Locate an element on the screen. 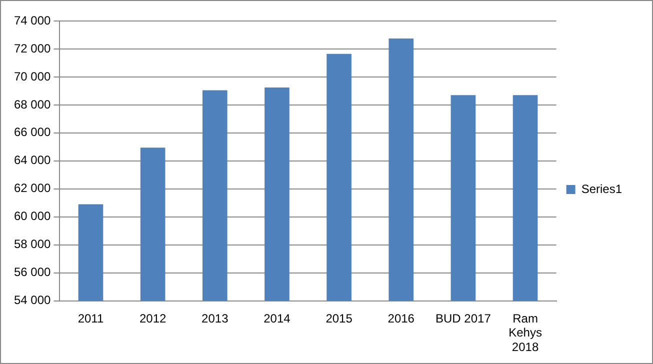  x-tick-label: 2011 is located at coordinates (91, 318).